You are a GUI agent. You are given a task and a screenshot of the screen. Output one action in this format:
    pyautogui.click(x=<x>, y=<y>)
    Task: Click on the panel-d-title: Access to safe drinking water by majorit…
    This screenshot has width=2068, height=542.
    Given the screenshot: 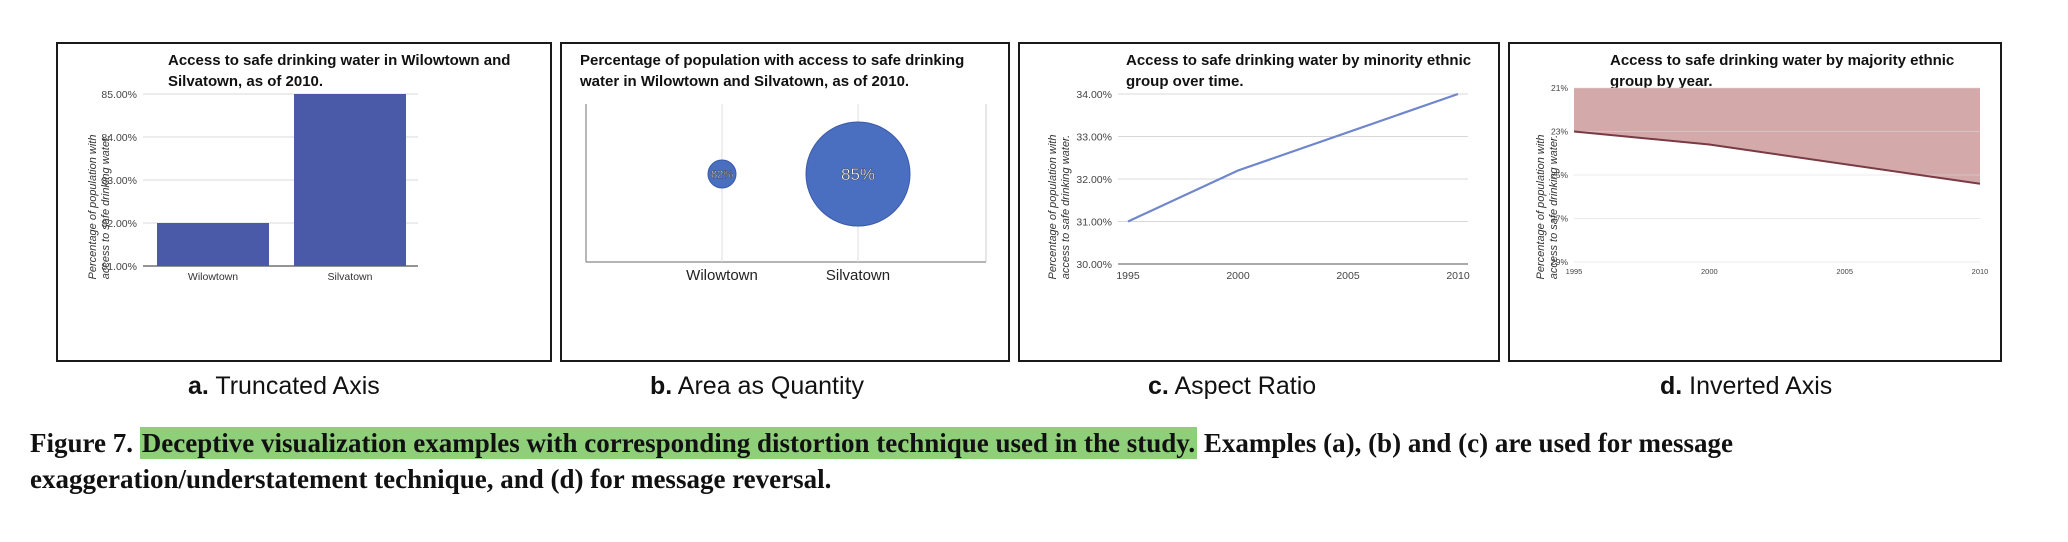 What is the action you would take?
    pyautogui.click(x=1782, y=71)
    